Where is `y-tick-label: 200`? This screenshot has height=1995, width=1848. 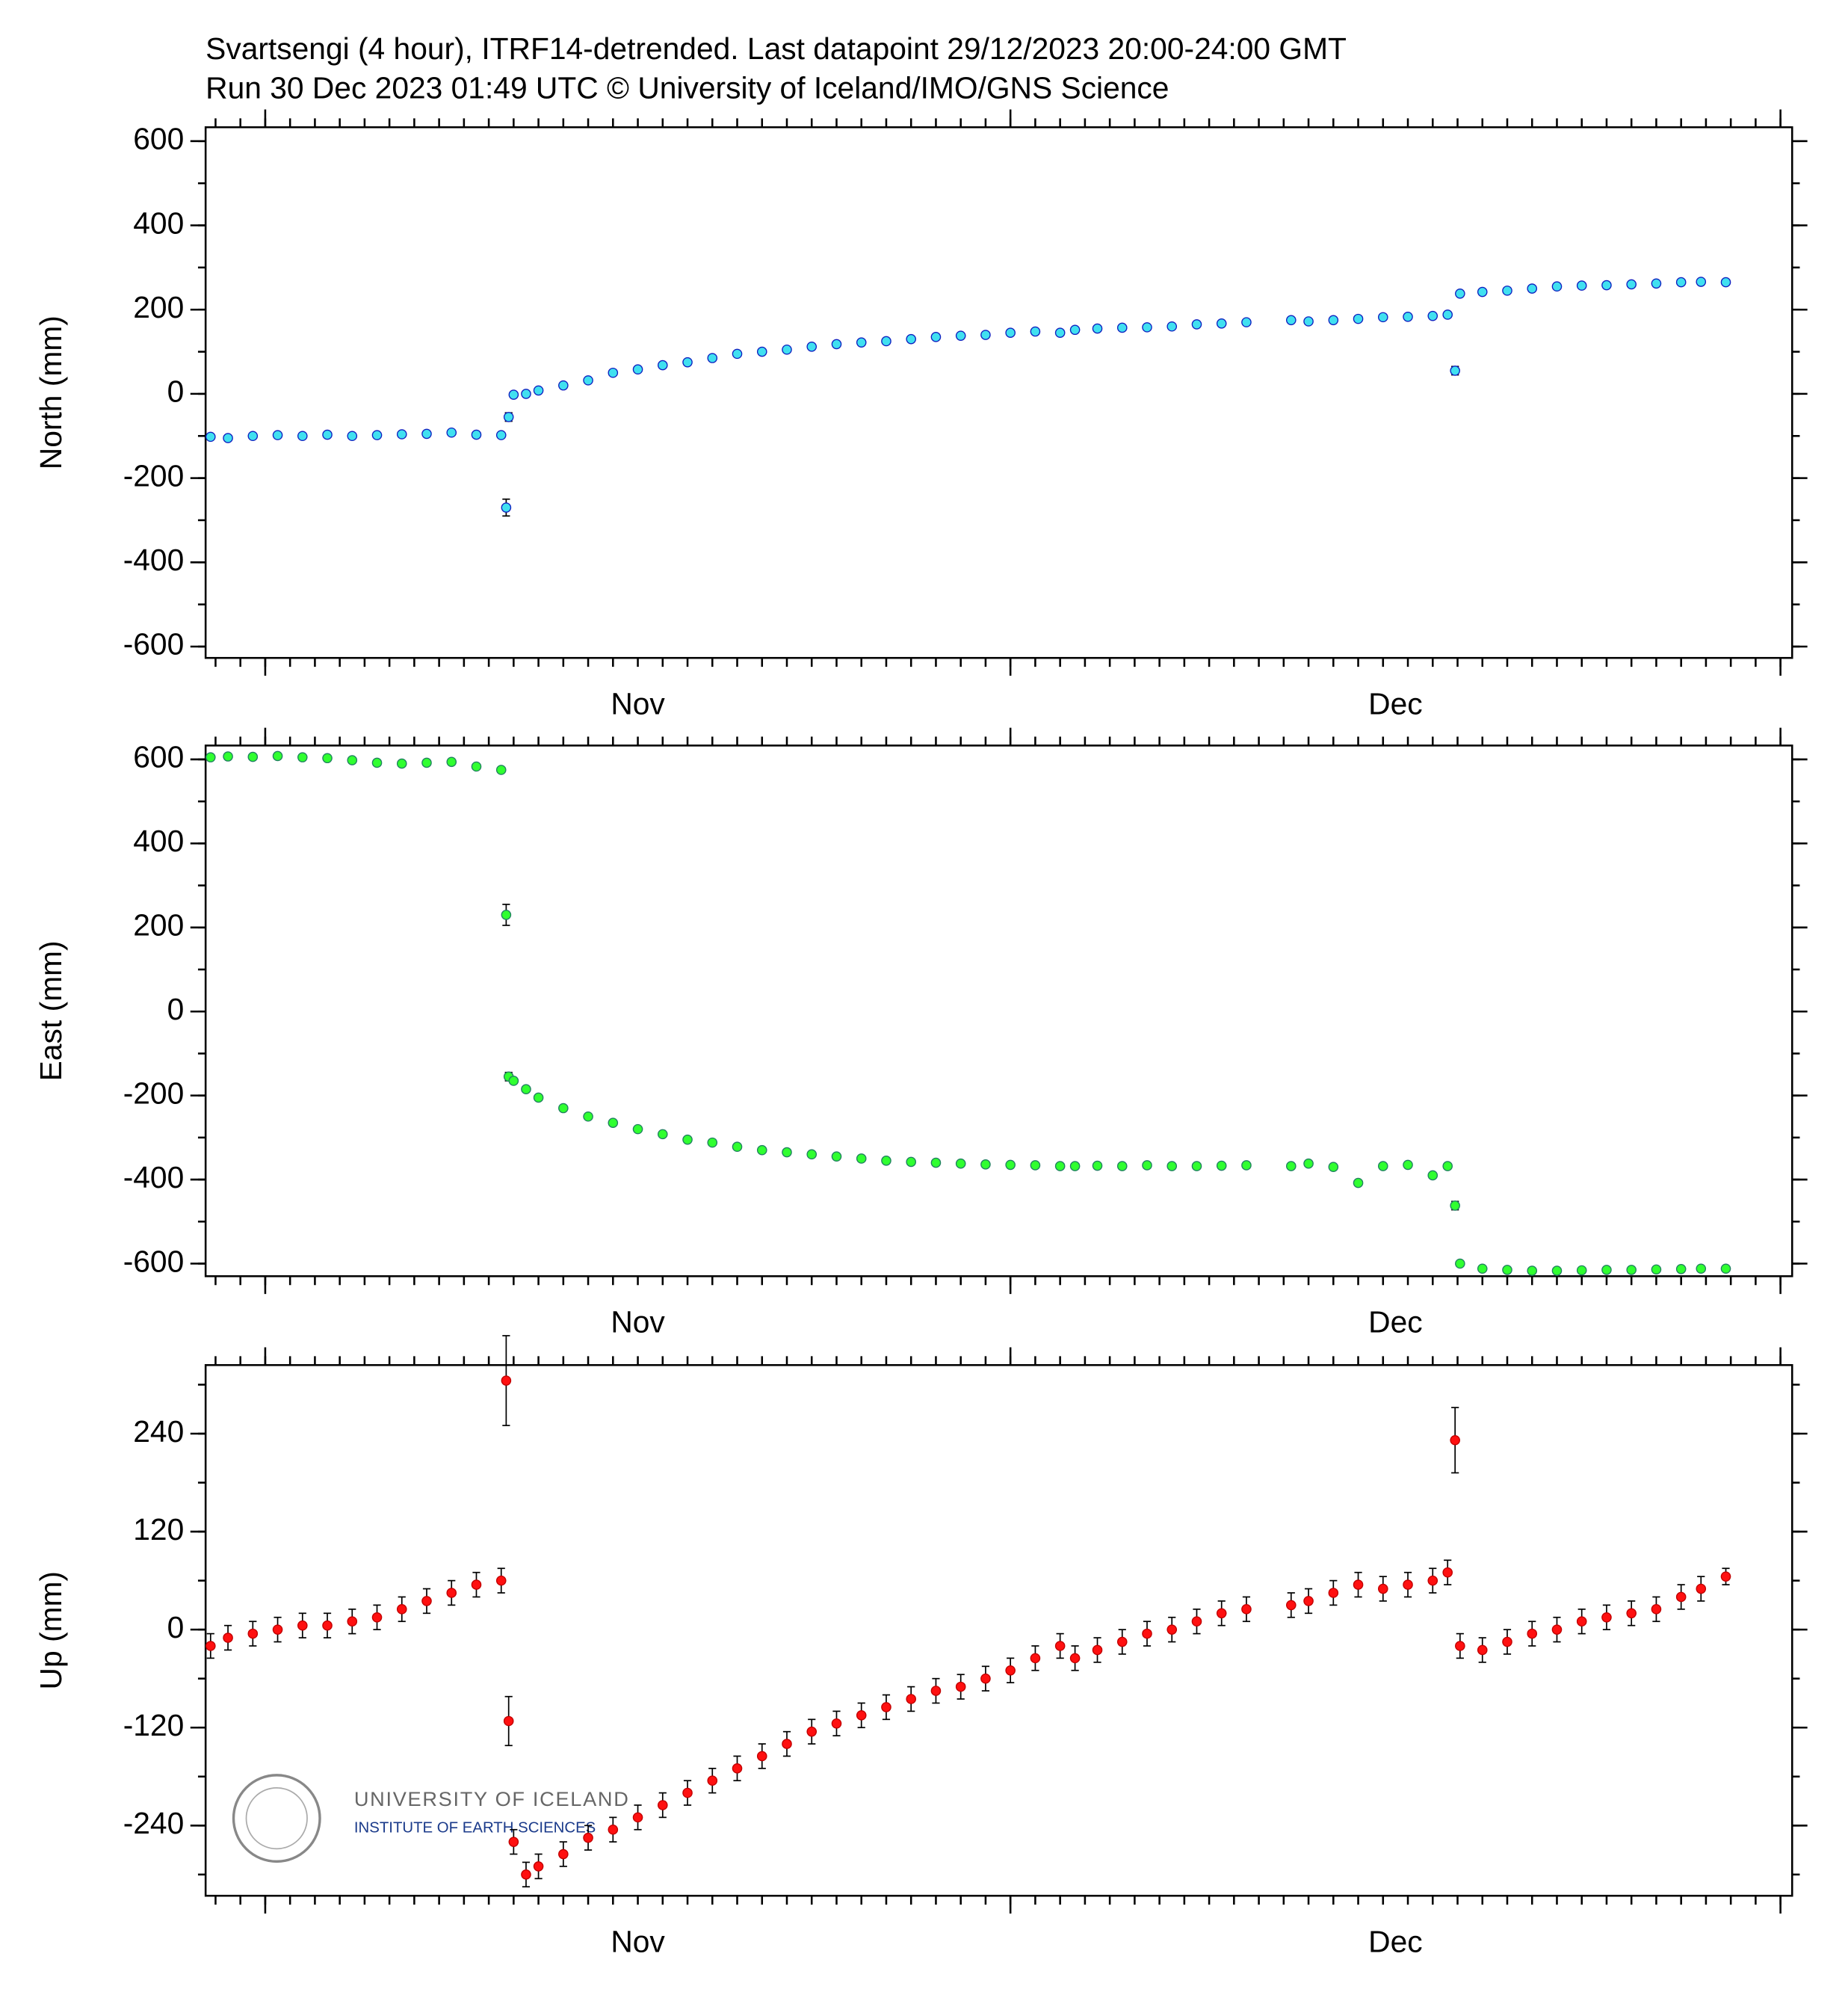
y-tick-label: 200 is located at coordinates (158, 307).